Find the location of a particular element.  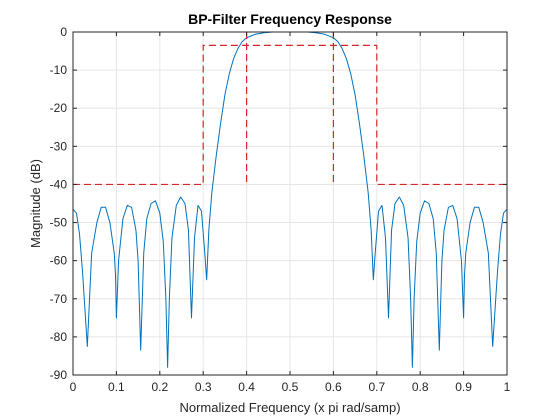

chart-title: BP-Filter Frequency Response is located at coordinates (290, 19).